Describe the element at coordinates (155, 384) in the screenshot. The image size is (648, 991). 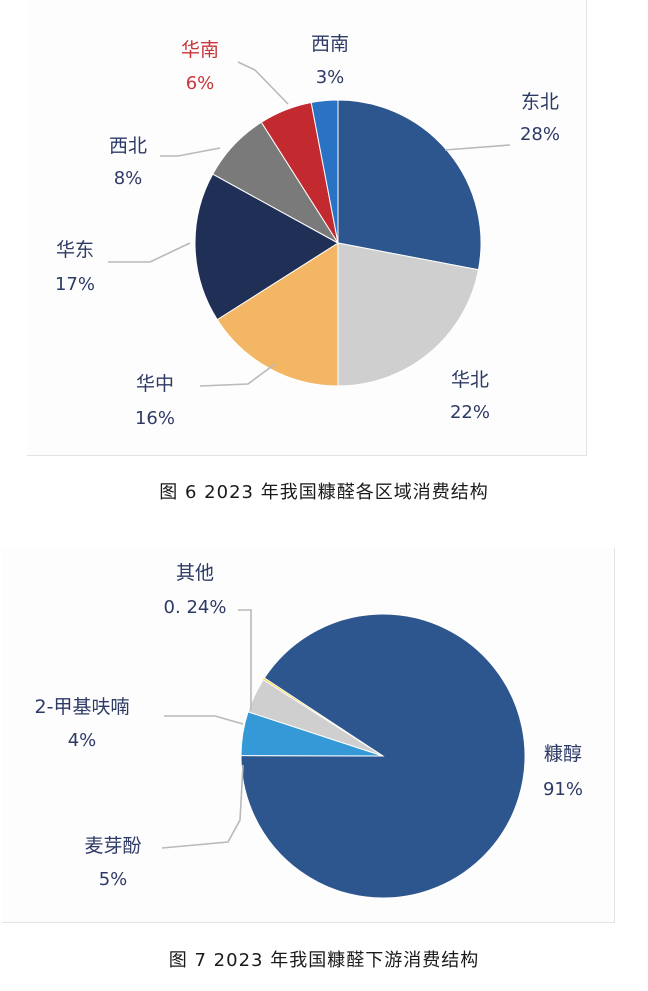
I see `slice-name-label: 华中` at that location.